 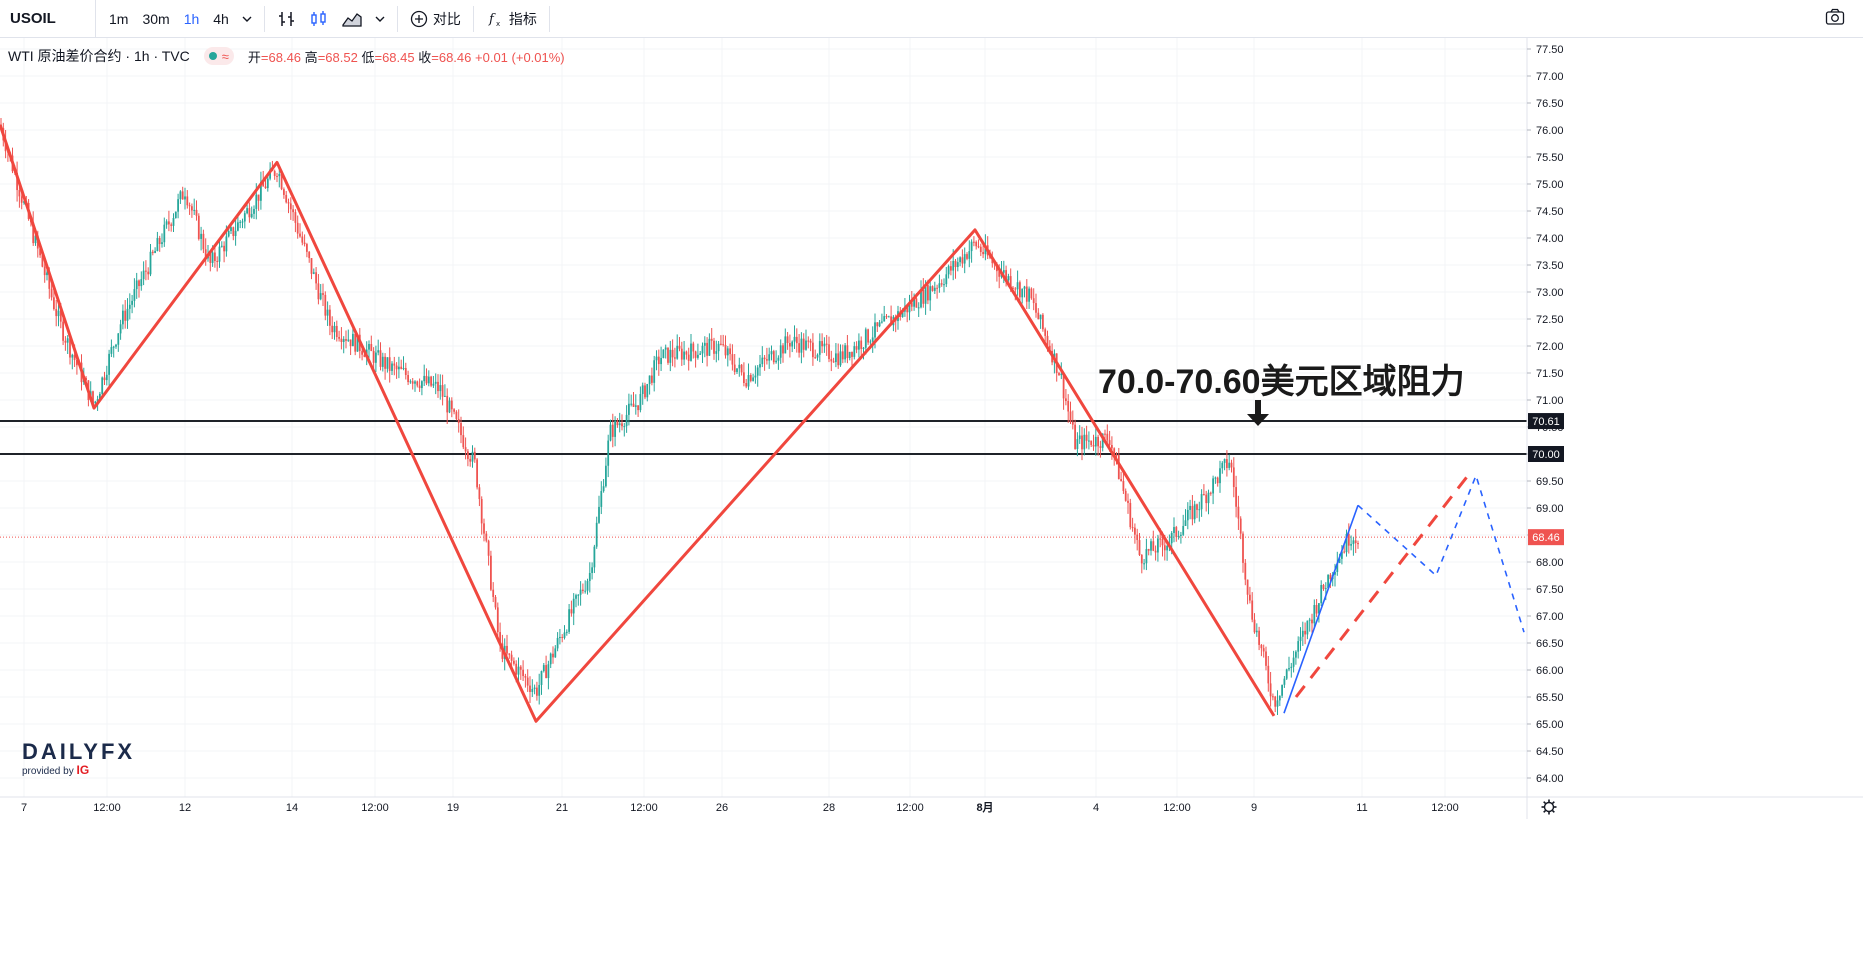 I want to click on market-status-badge: ≈, so click(x=218, y=56).